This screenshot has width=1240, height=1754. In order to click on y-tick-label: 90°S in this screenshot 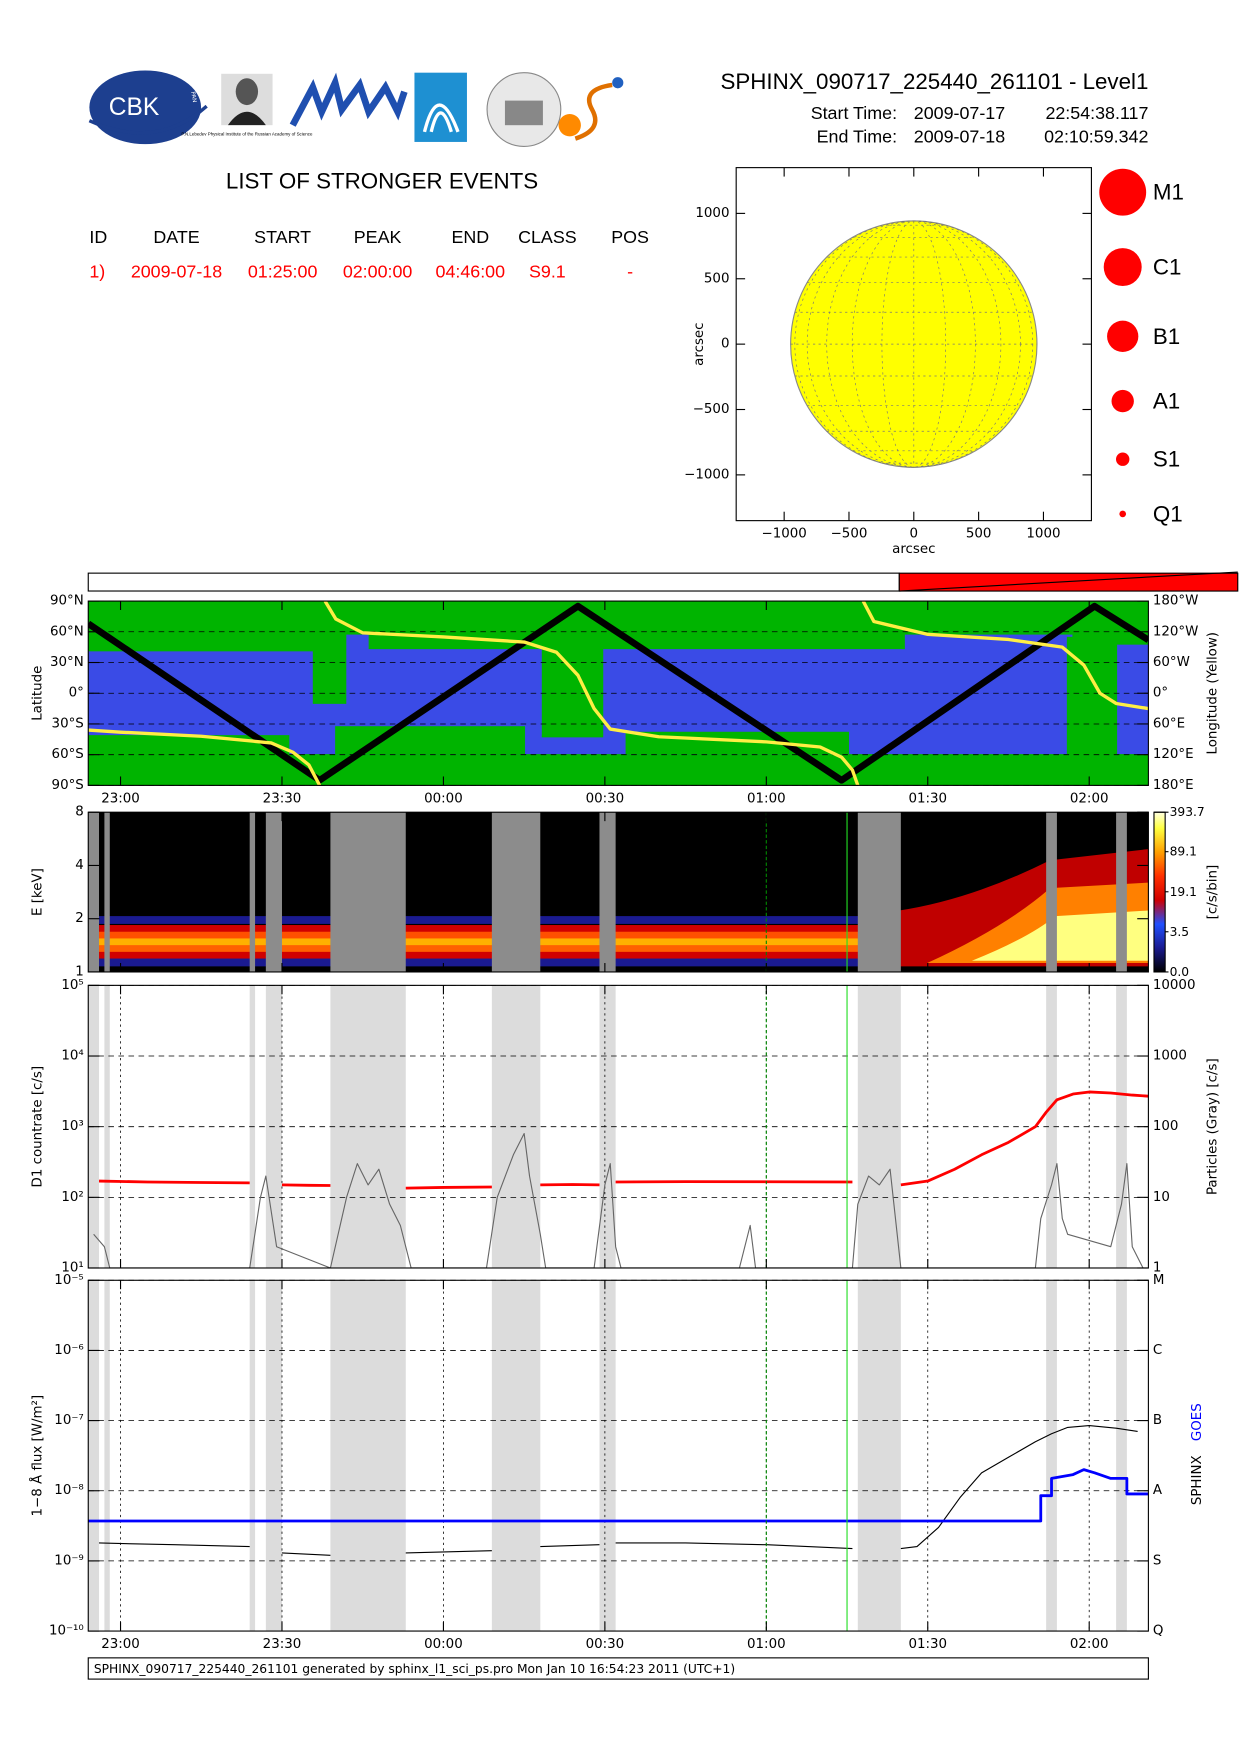, I will do `click(68, 785)`.